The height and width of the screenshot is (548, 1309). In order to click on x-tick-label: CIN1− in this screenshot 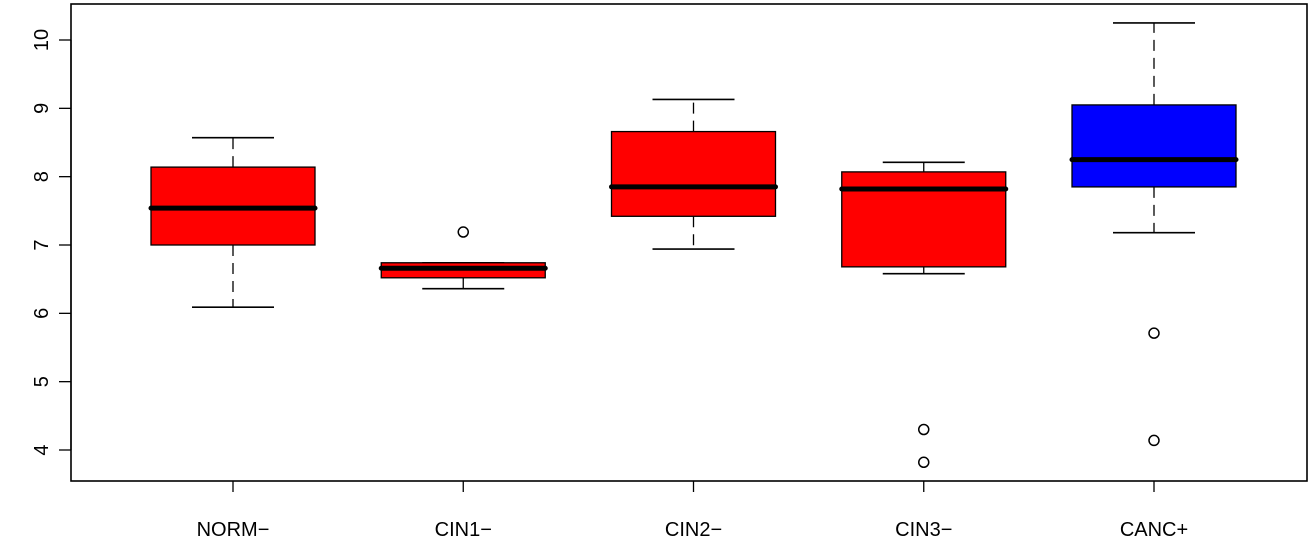, I will do `click(463, 530)`.